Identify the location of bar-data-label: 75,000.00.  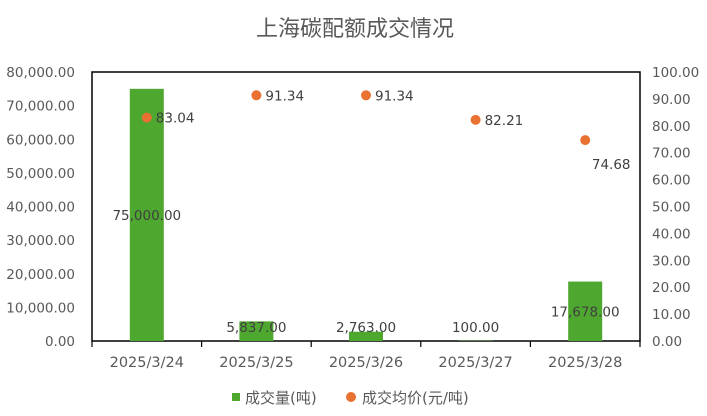
(146, 216).